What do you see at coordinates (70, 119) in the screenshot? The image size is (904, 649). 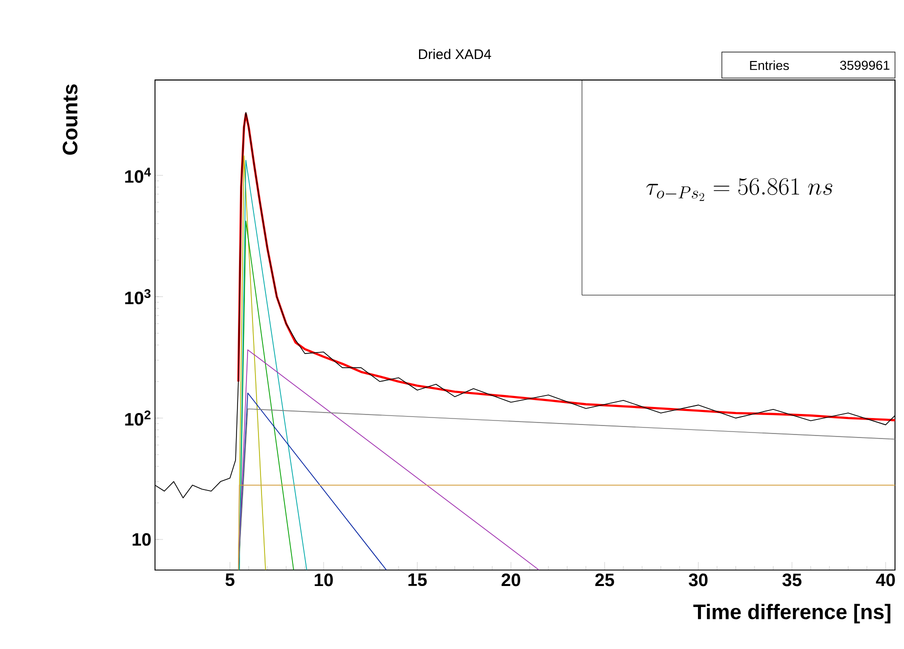 I see `y-axis-title: Counts` at bounding box center [70, 119].